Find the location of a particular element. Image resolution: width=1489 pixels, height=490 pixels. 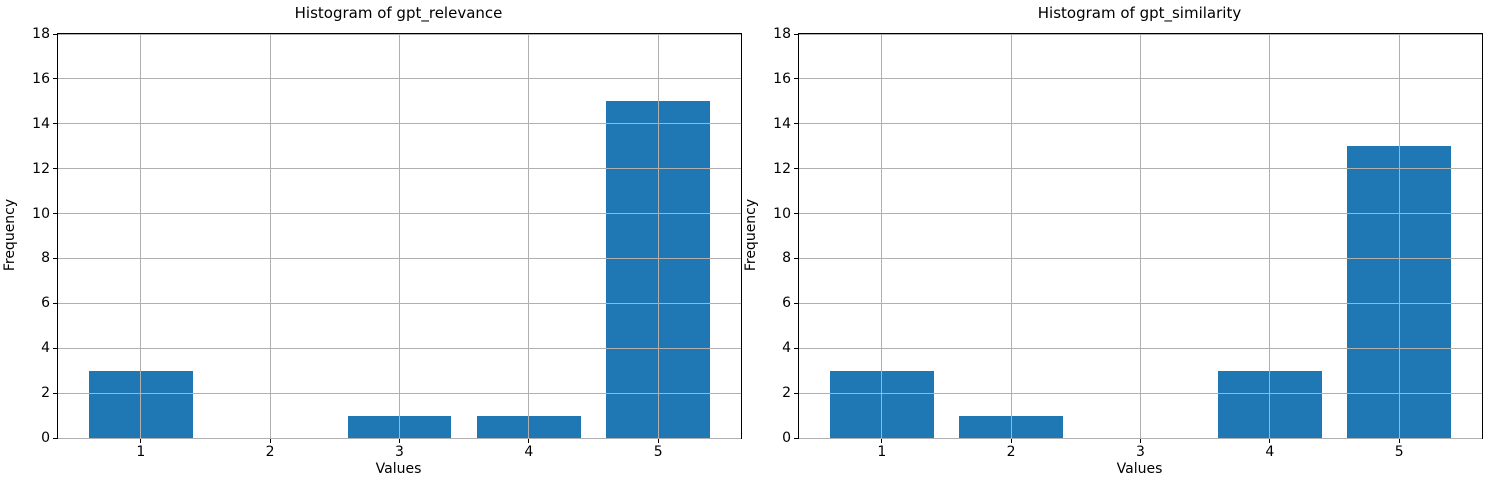

chart-title: Histogram of gpt_similarity is located at coordinates (1139, 13).